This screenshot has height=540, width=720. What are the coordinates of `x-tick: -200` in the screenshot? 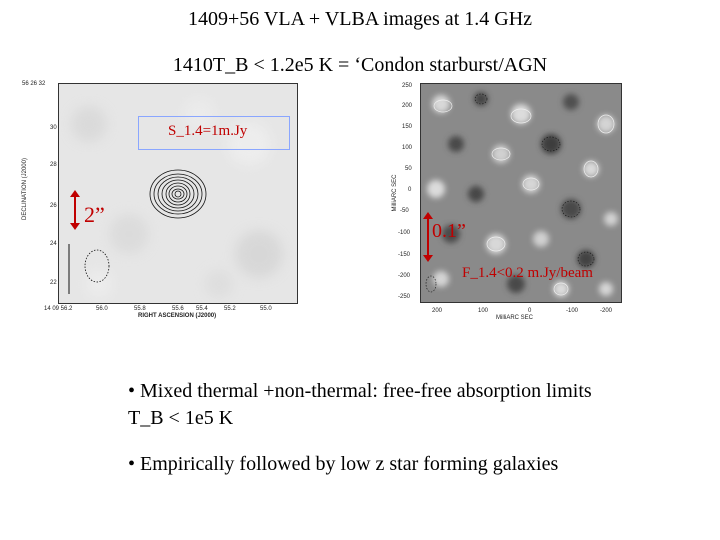 It's located at (606, 311).